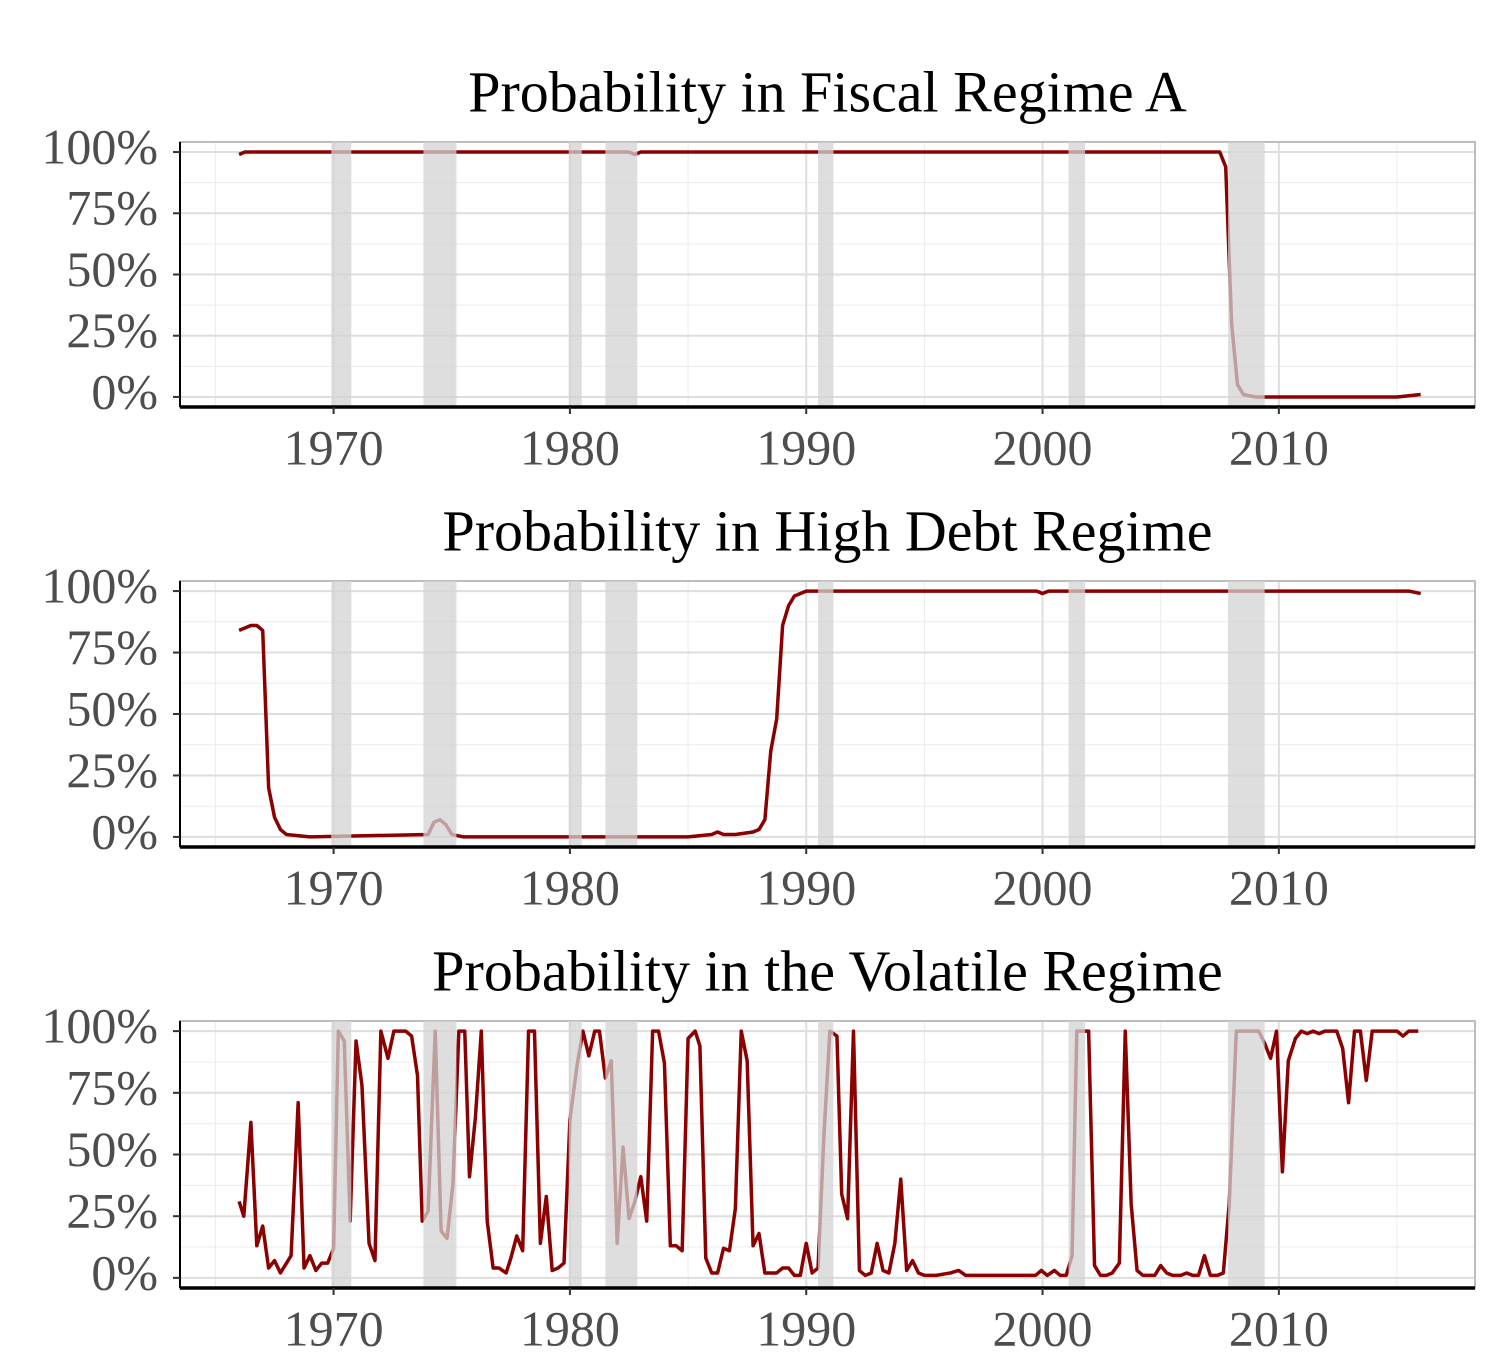 This screenshot has height=1371, width=1500. What do you see at coordinates (827, 970) in the screenshot?
I see `chart-title: Probability in the Volatile Regime` at bounding box center [827, 970].